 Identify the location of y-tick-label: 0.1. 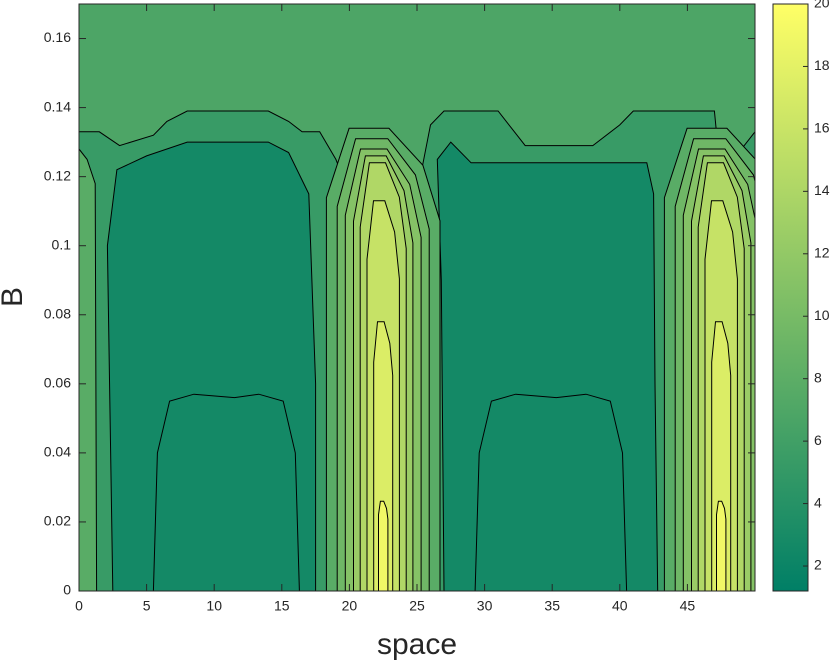
(62, 244).